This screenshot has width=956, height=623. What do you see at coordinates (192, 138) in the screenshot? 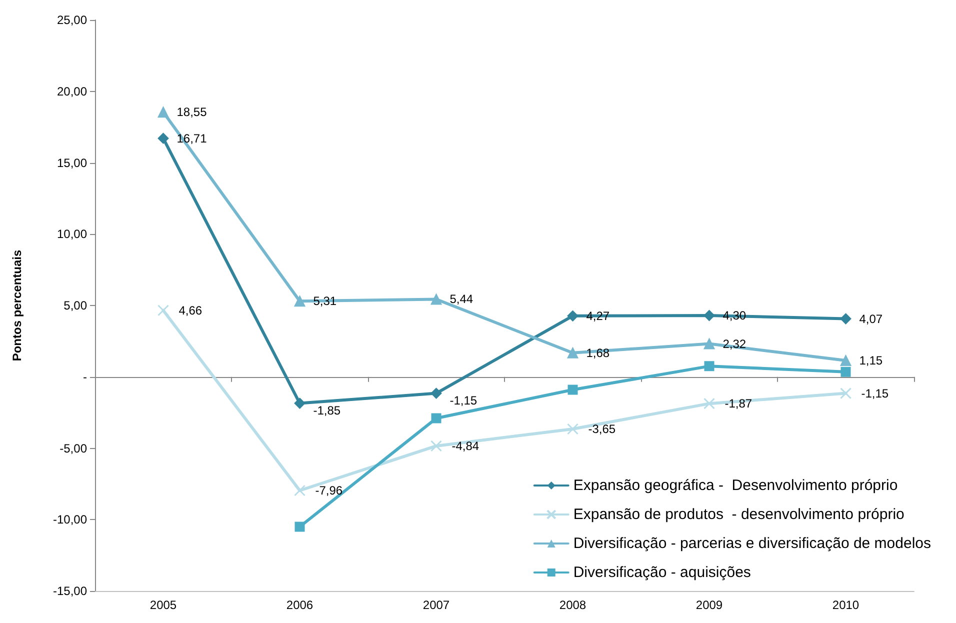
I see `data-label: 16,71` at bounding box center [192, 138].